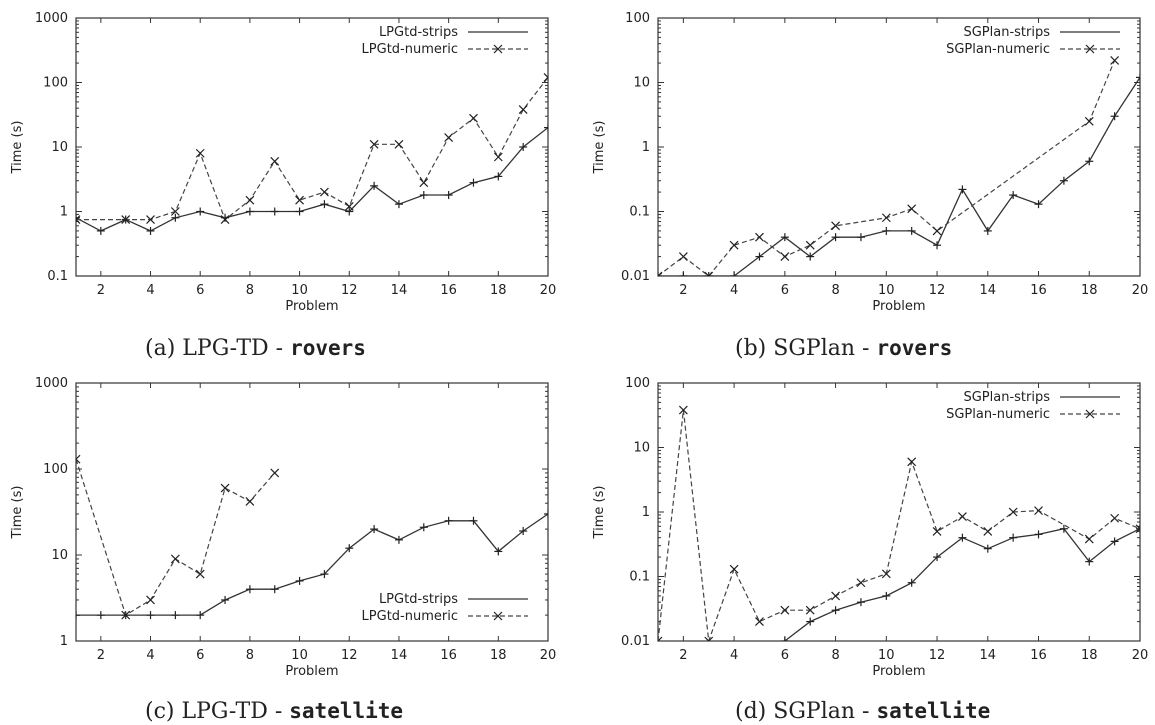 The height and width of the screenshot is (725, 1155). I want to click on series-SGPlan-strips, so click(960, 582).